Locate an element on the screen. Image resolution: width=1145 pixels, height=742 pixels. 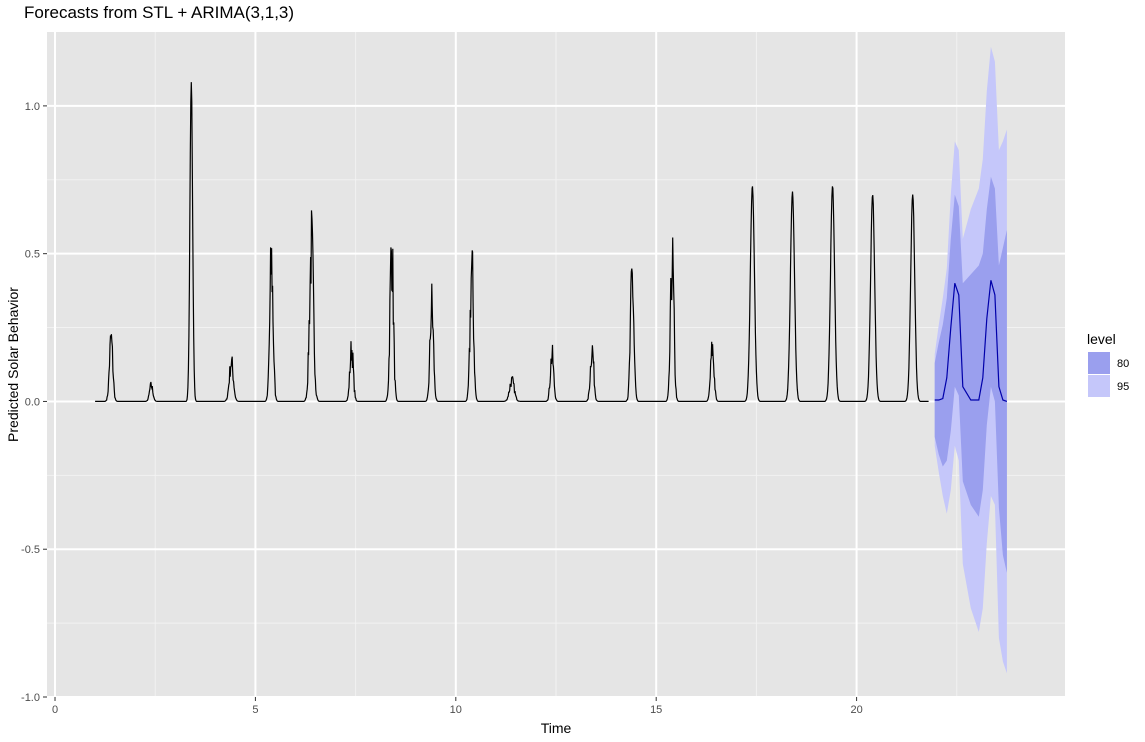
x-axis-ticks: 0 5 10 15 20 is located at coordinates (457, 706).